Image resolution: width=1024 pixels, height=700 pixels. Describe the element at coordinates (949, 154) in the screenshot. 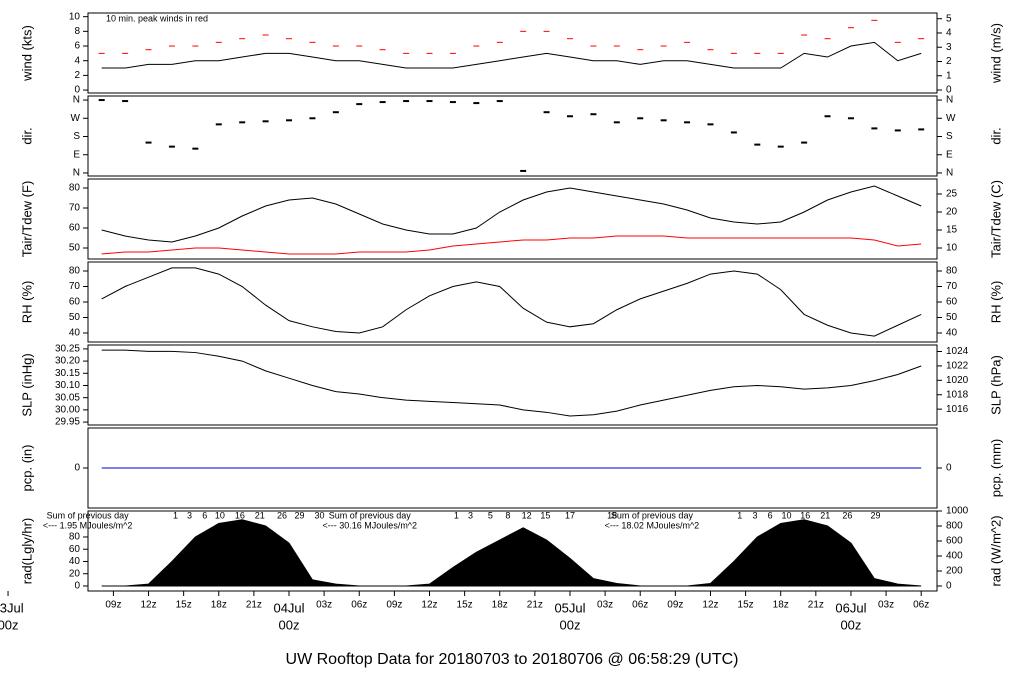

I see `y2-tick-label: E` at that location.